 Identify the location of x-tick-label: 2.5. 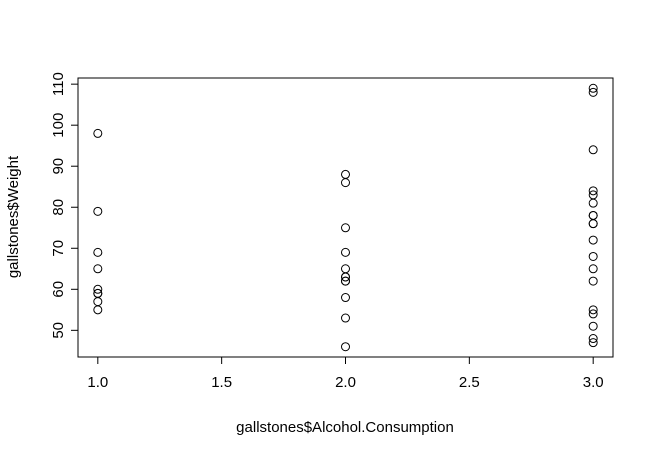
(469, 382).